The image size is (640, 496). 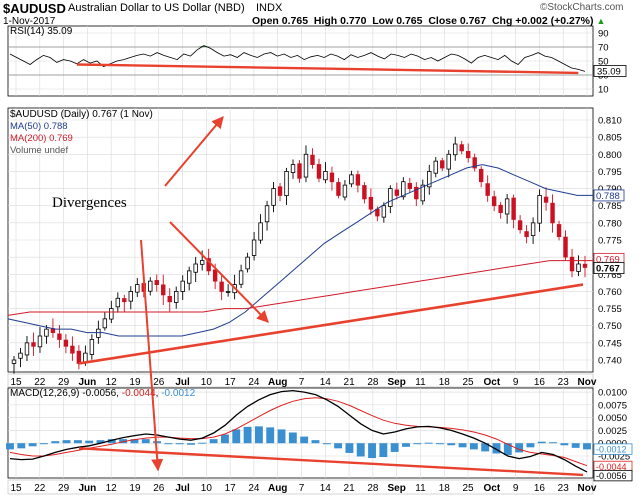 What do you see at coordinates (603, 90) in the screenshot?
I see `rsi-tick-label: 10` at bounding box center [603, 90].